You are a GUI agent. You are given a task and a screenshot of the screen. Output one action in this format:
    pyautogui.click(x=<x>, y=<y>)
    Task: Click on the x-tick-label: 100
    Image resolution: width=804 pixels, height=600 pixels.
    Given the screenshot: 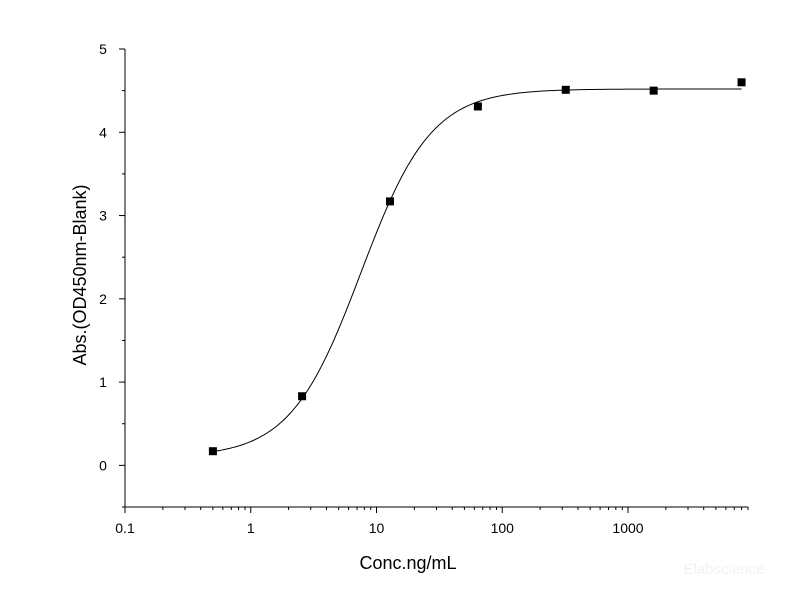 What is the action you would take?
    pyautogui.click(x=503, y=528)
    